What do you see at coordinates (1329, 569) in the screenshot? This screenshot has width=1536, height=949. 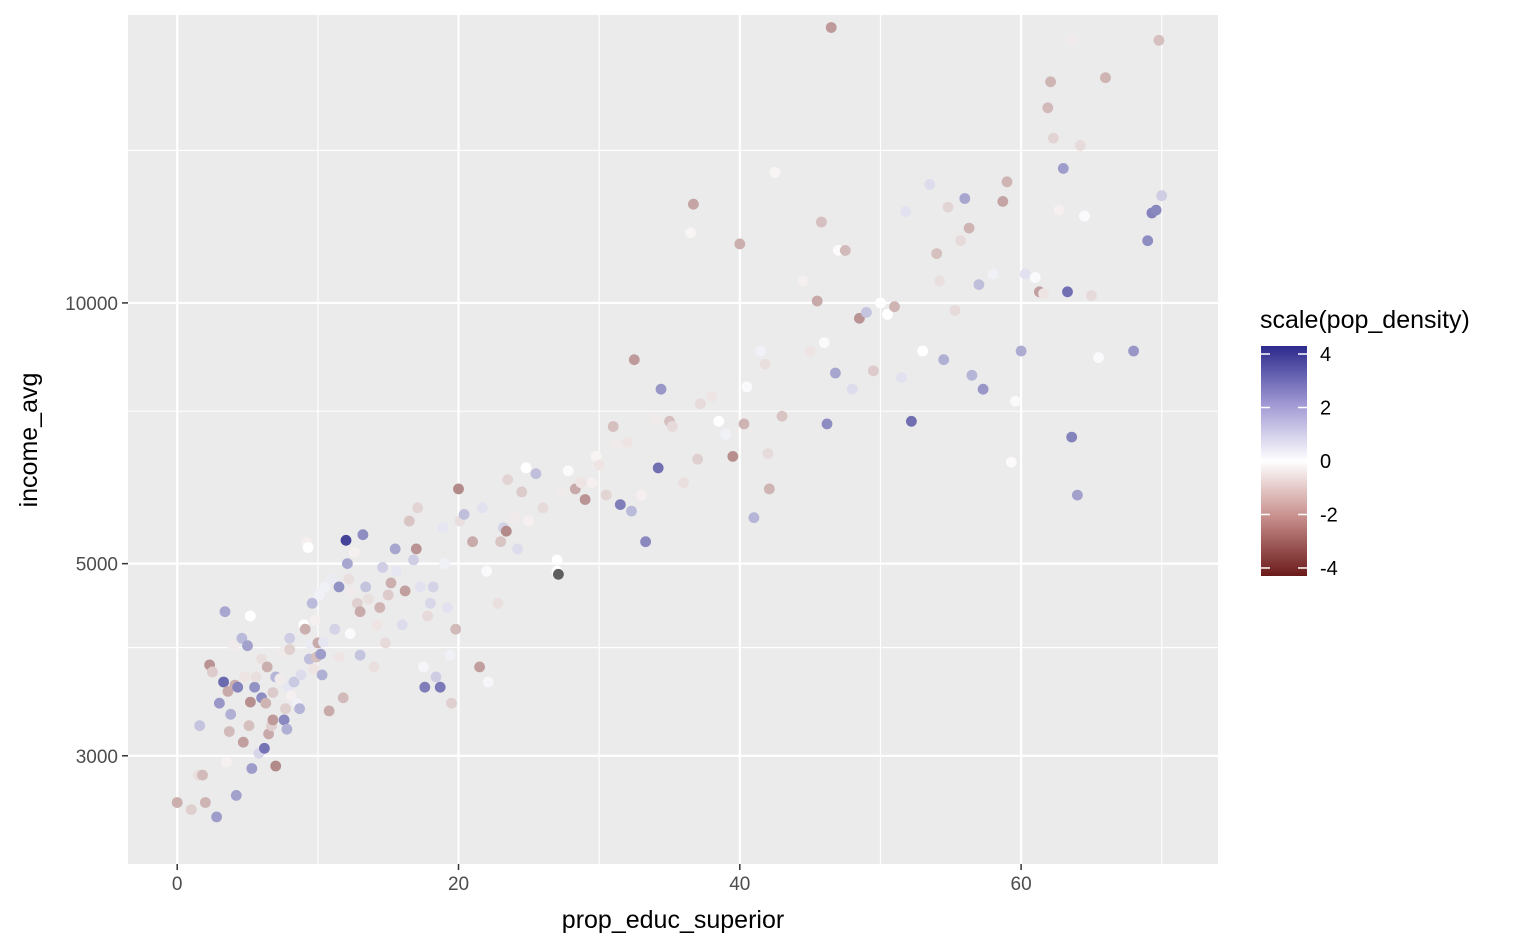 I see `legend-tick-label: -4` at bounding box center [1329, 569].